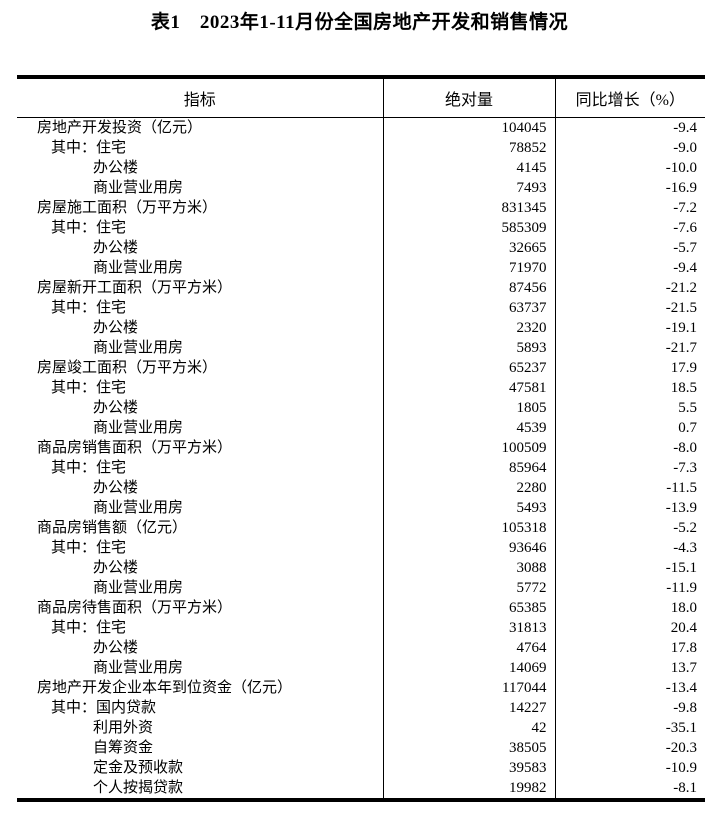 This screenshot has width=719, height=821. I want to click on yoy-growth-cell: -5.2, so click(629, 528).